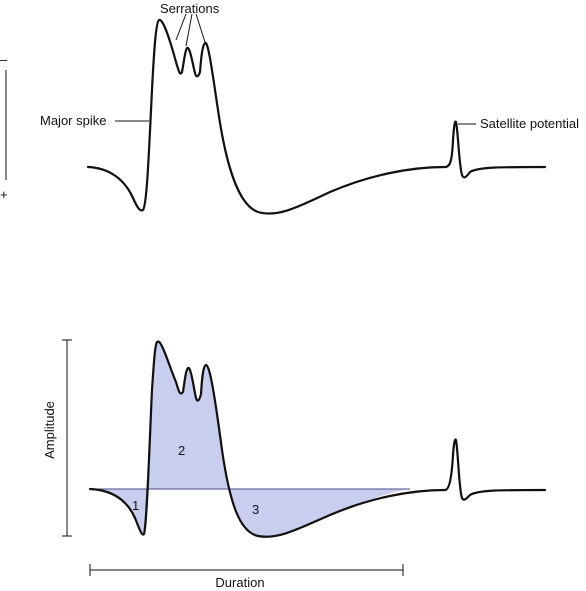 The image size is (586, 591). I want to click on area-3-label: 3, so click(255, 509).